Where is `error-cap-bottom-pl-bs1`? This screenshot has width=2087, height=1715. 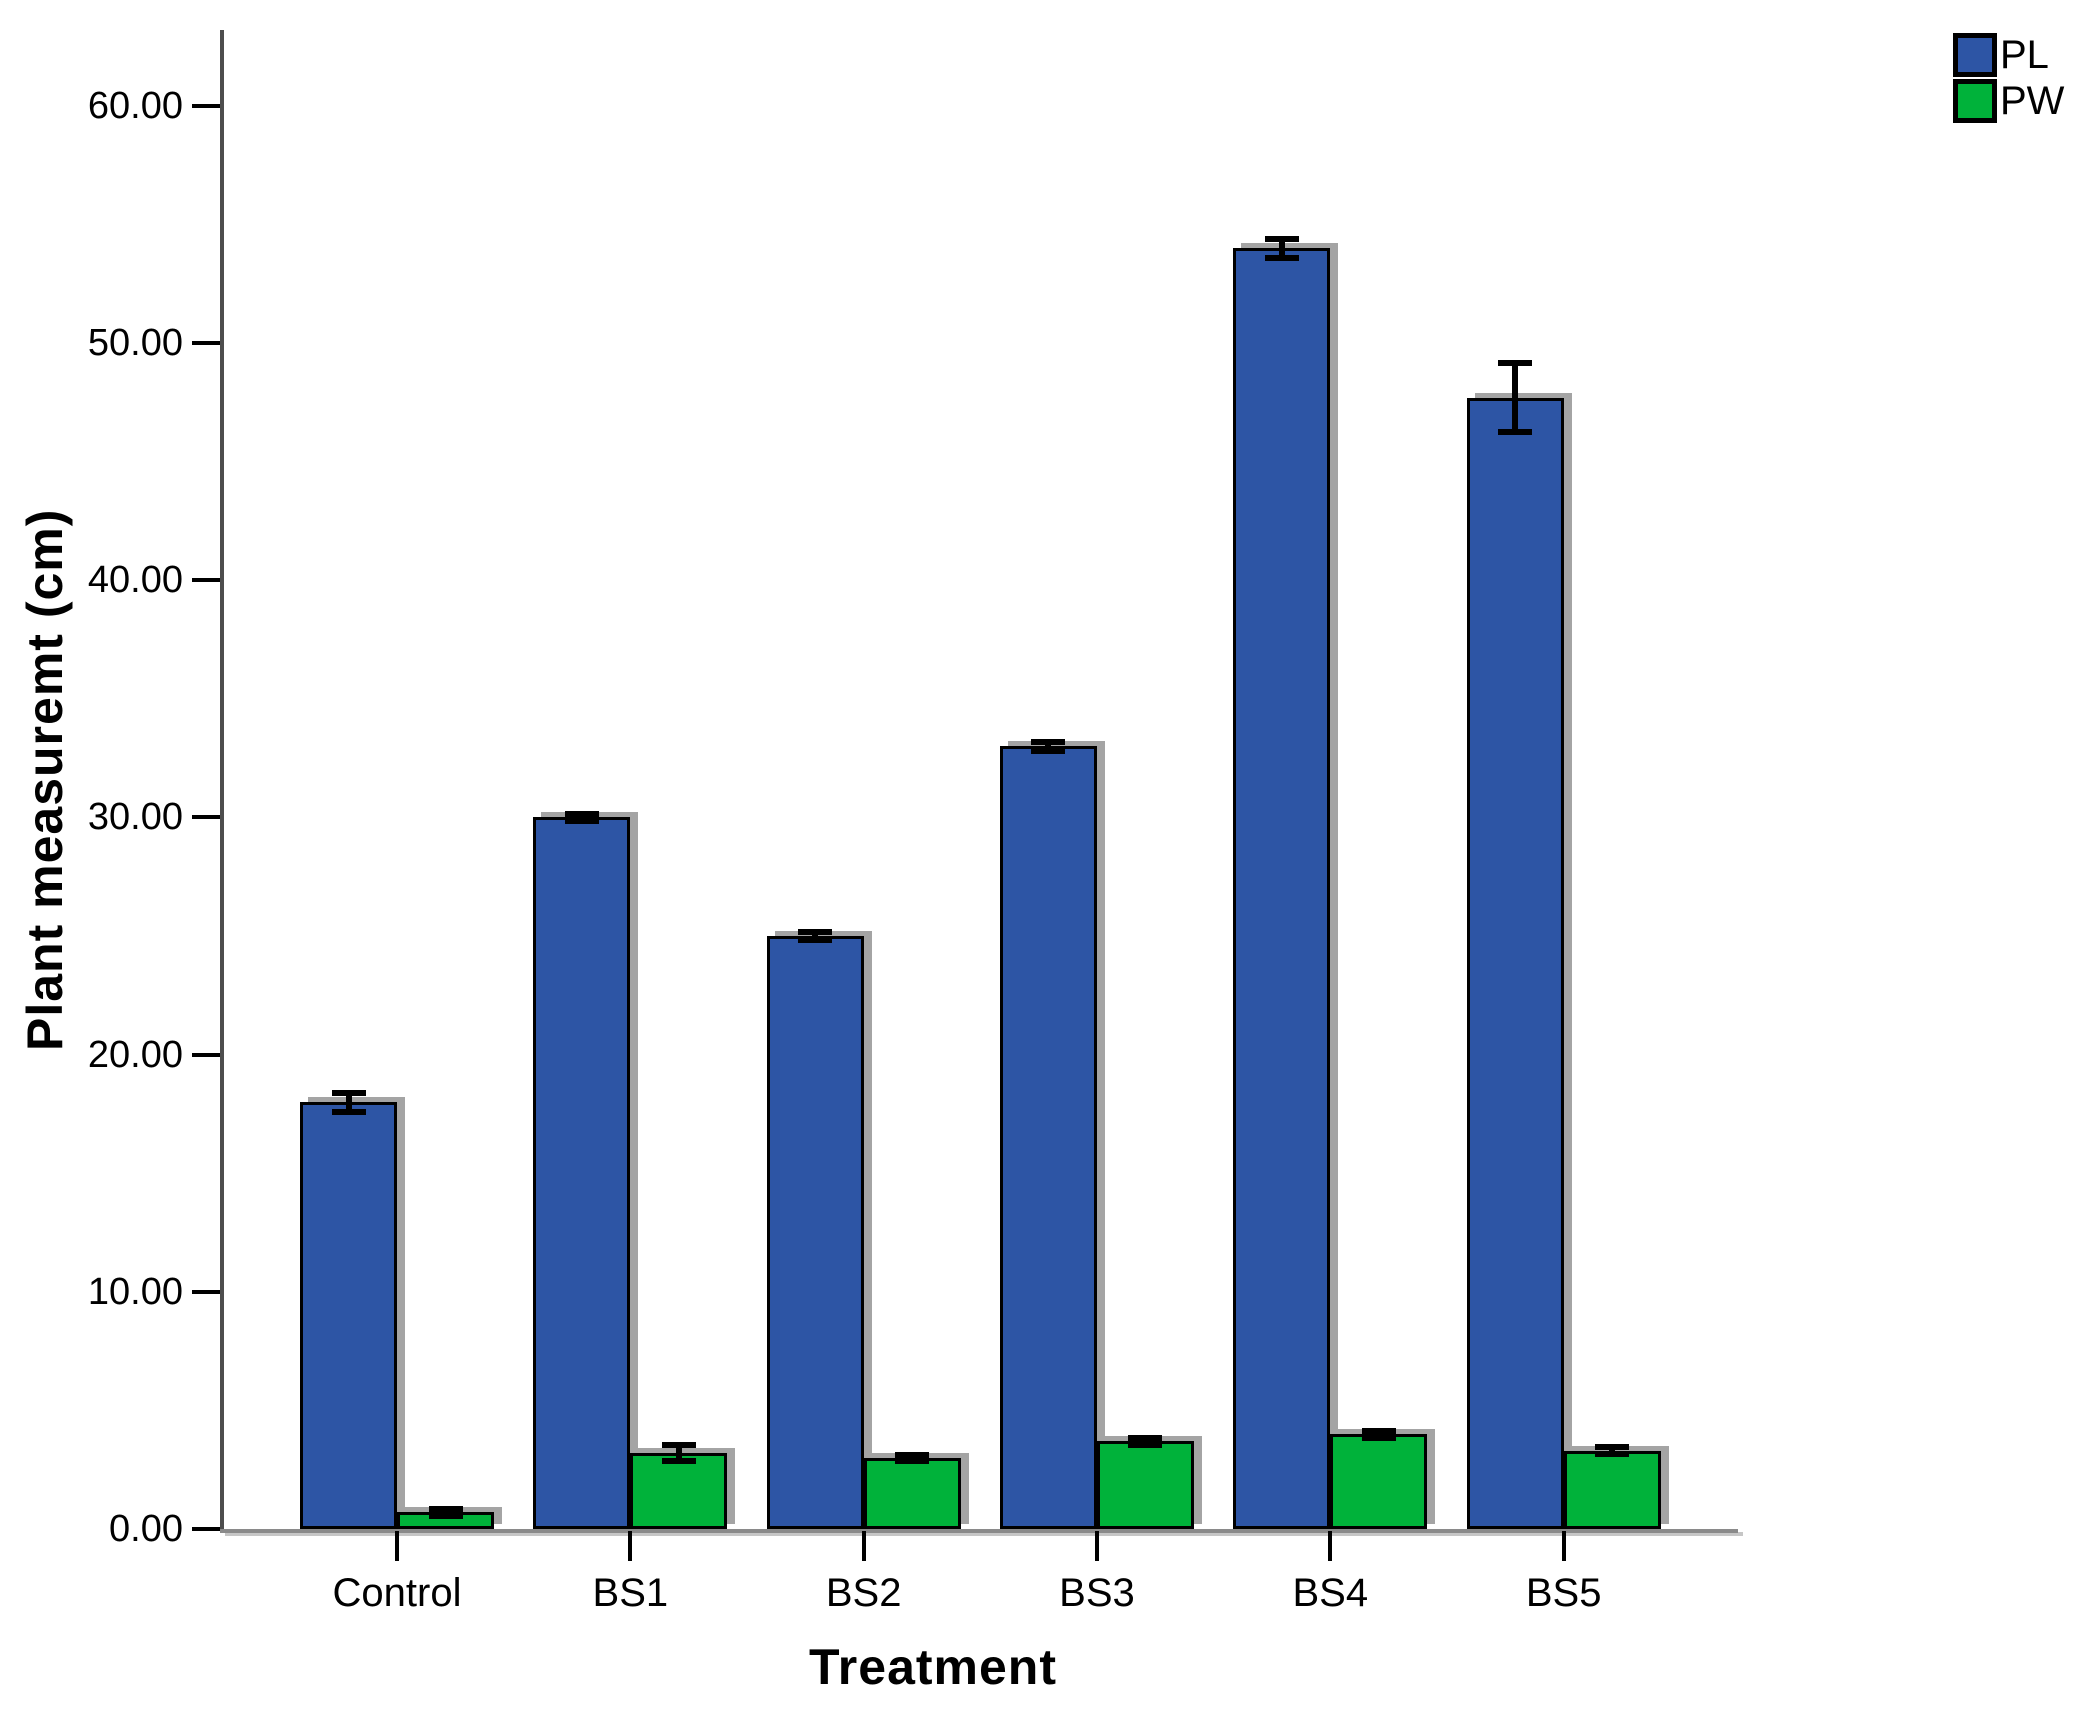 error-cap-bottom-pl-bs1 is located at coordinates (581, 821).